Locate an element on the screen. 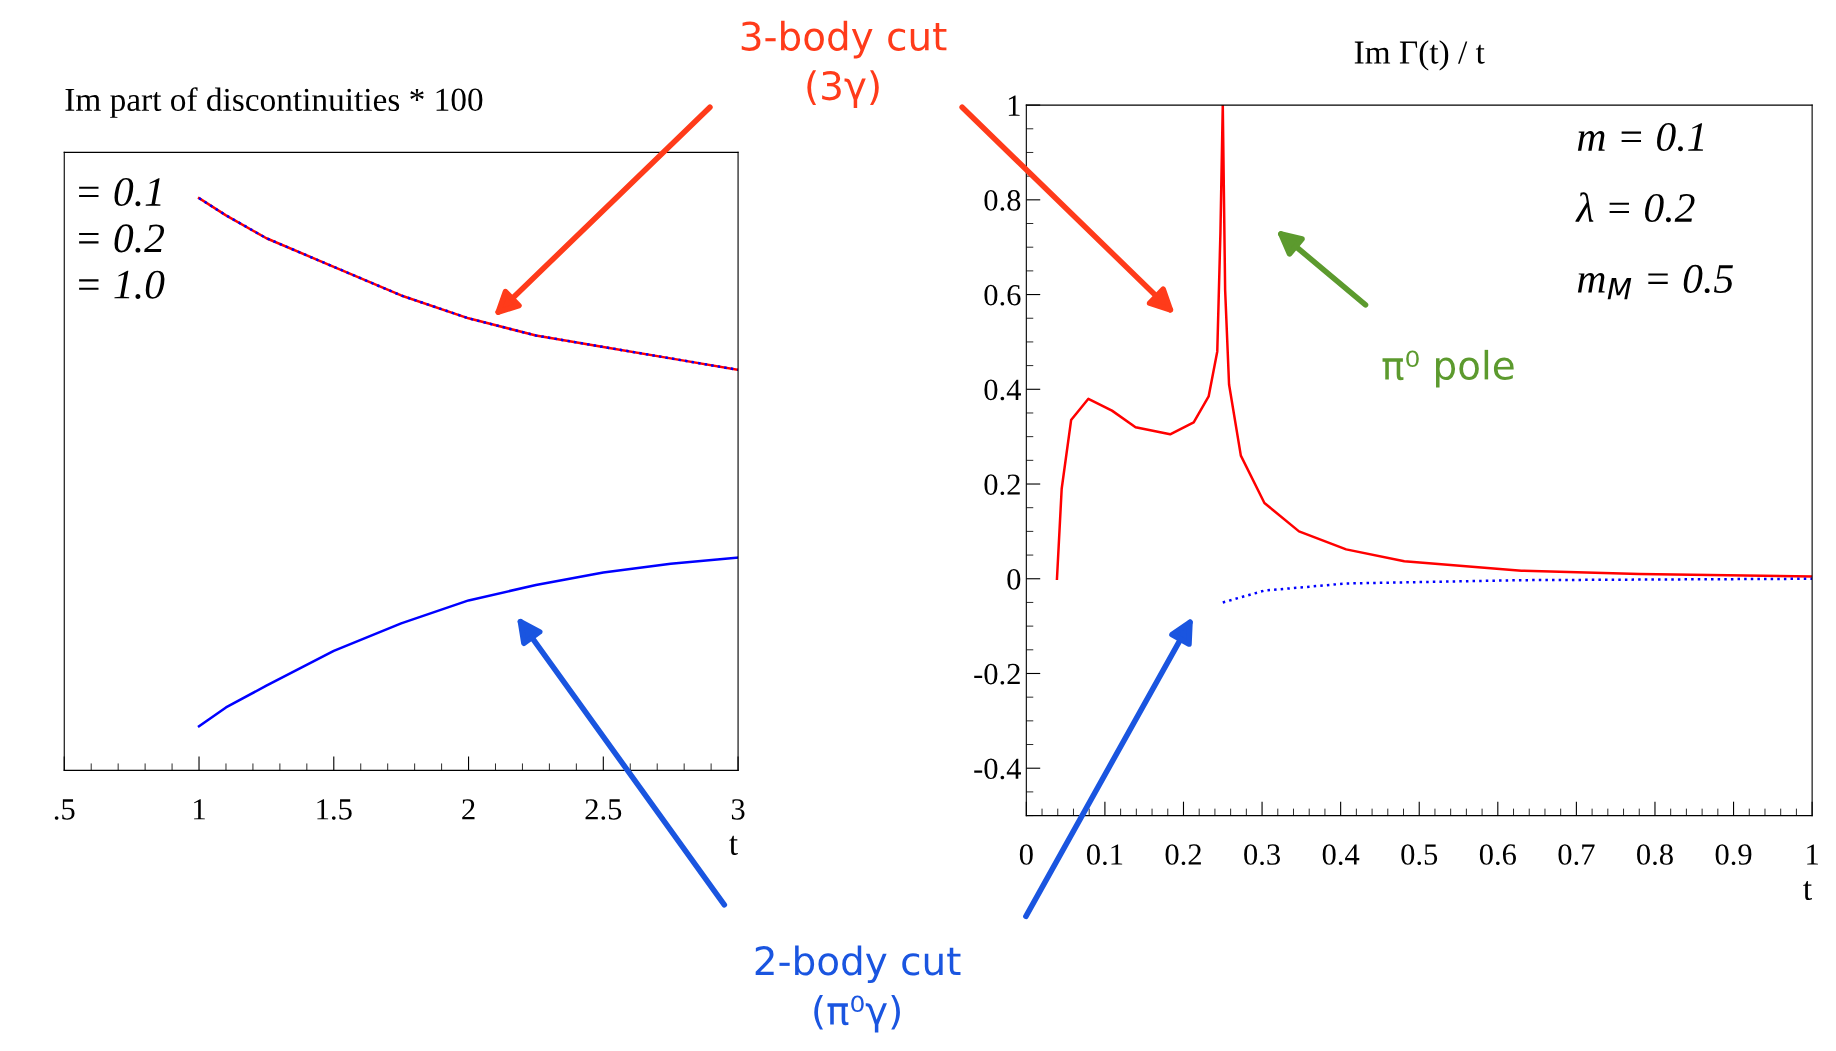 The image size is (1836, 1051). y-tick-label: 0.4 is located at coordinates (1002, 390).